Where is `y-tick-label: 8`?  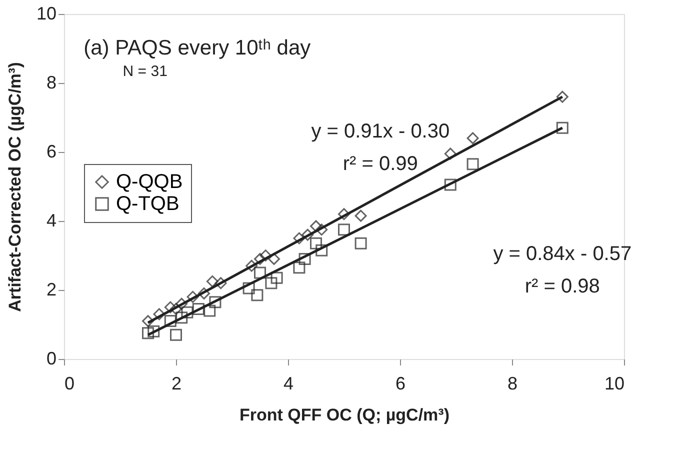 y-tick-label: 8 is located at coordinates (51, 82).